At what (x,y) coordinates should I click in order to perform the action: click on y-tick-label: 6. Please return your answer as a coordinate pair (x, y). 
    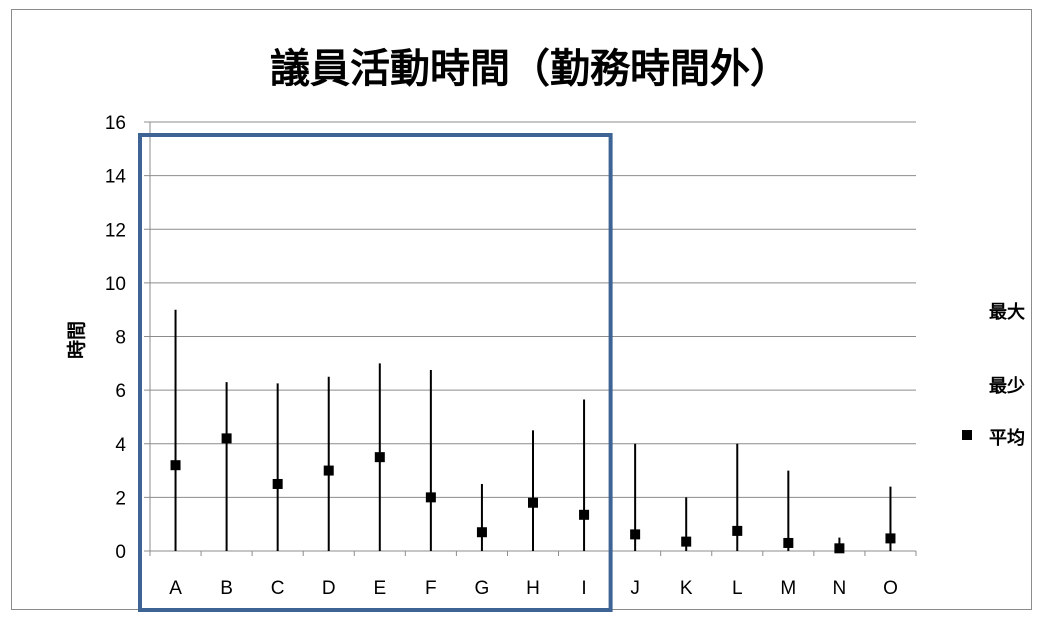
    Looking at the image, I should click on (120, 391).